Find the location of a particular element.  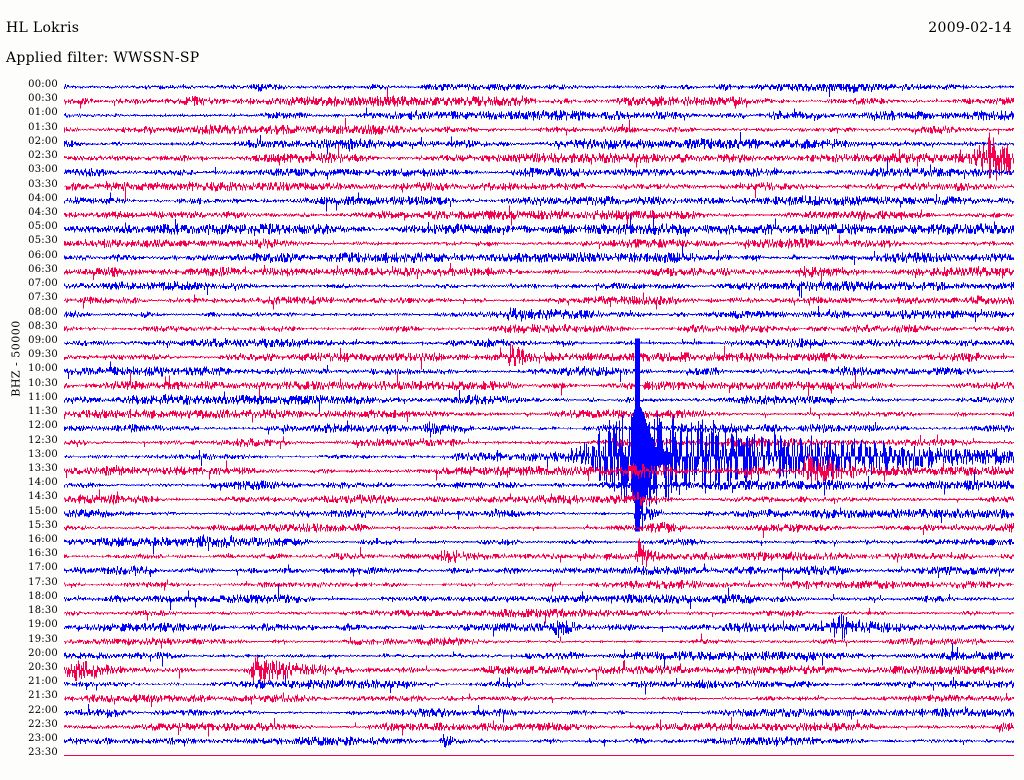

time-tick-label: 16:00 is located at coordinates (43, 540).